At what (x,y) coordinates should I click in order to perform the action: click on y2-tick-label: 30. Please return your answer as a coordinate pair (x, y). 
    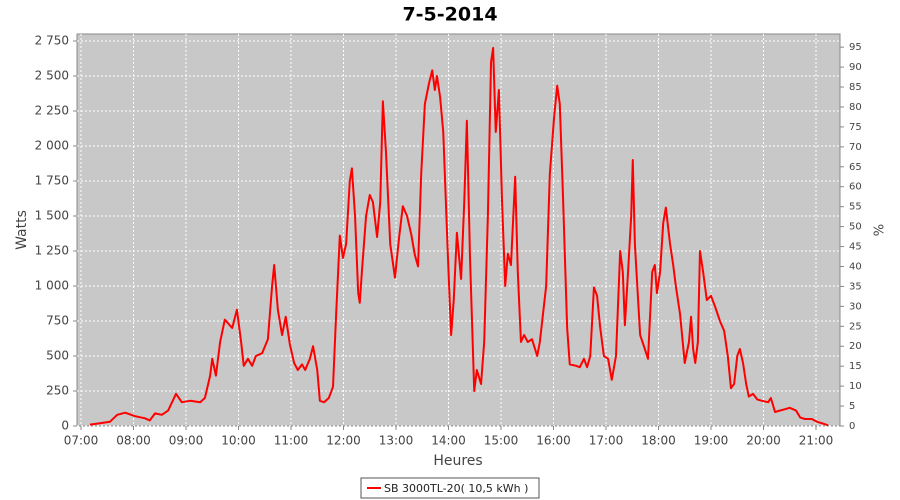
    Looking at the image, I should click on (855, 306).